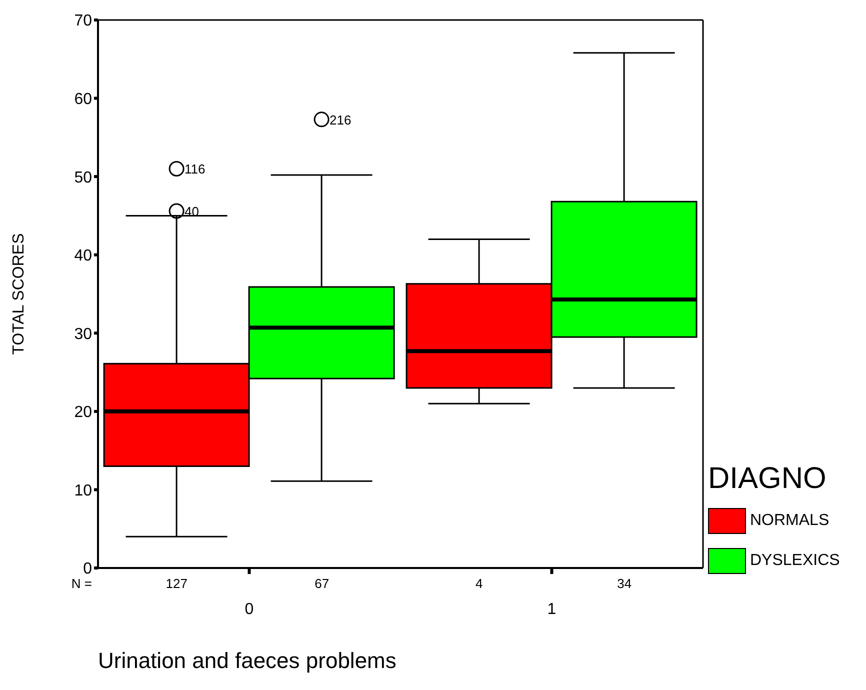  Describe the element at coordinates (247, 660) in the screenshot. I see `x-axis-title: Urination and faeces problems` at that location.